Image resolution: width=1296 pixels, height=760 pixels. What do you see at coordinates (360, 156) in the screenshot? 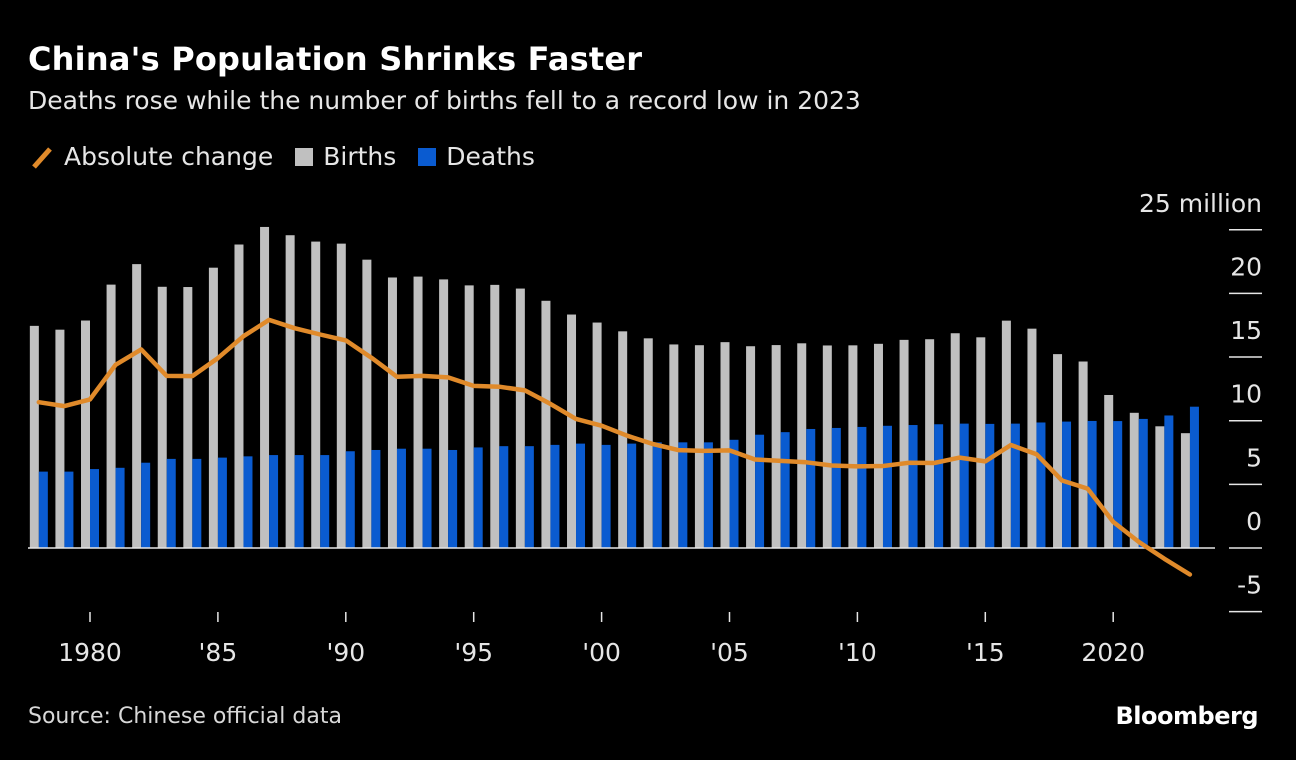
I see `legend-label-births: Births` at bounding box center [360, 156].